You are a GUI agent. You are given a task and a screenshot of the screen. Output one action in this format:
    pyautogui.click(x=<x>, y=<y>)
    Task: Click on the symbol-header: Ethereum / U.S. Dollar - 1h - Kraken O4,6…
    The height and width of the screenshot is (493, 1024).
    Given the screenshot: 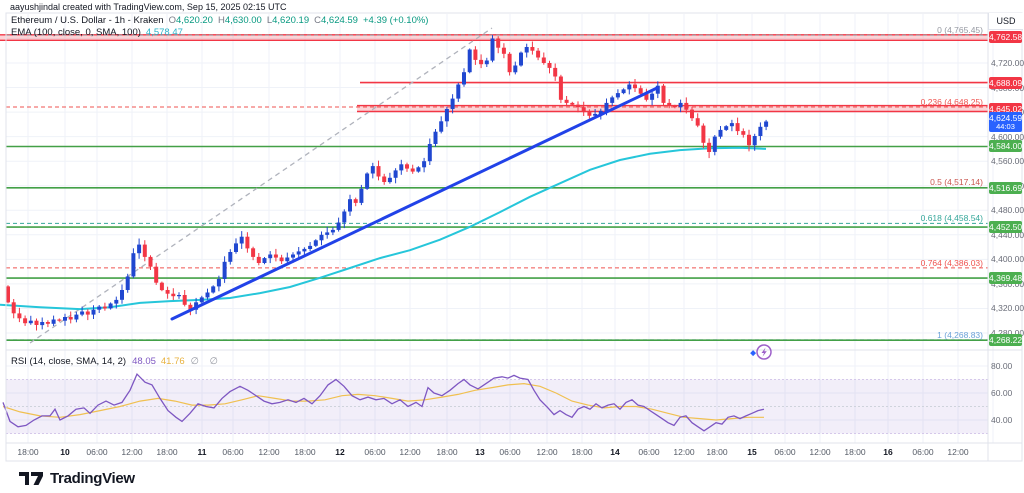 What is the action you would take?
    pyautogui.click(x=219, y=20)
    